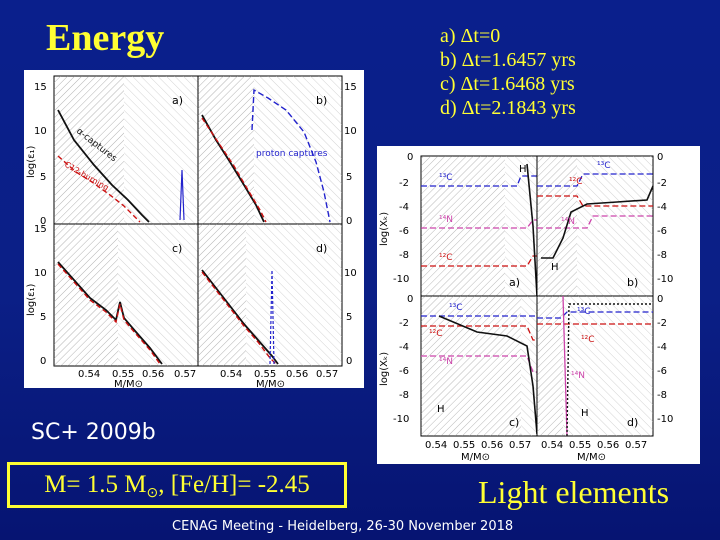 The height and width of the screenshot is (540, 720). I want to click on abundance-panel-c-label: c), so click(514, 422).